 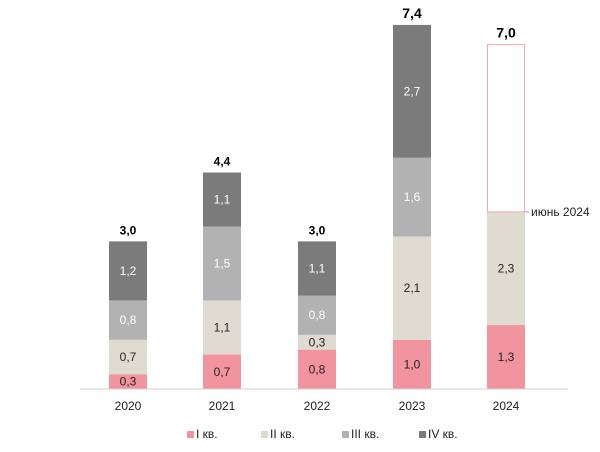 I want to click on segment-value-label: 1,5, so click(x=222, y=264).